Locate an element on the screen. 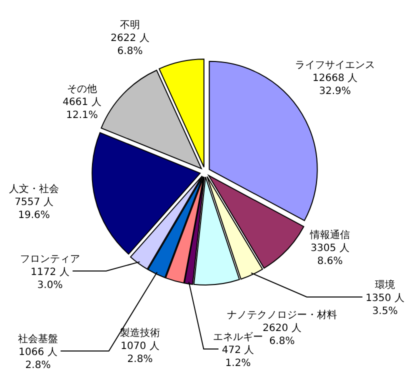 The height and width of the screenshot is (380, 411). data-label: 4661 人 12.1% is located at coordinates (82, 109).